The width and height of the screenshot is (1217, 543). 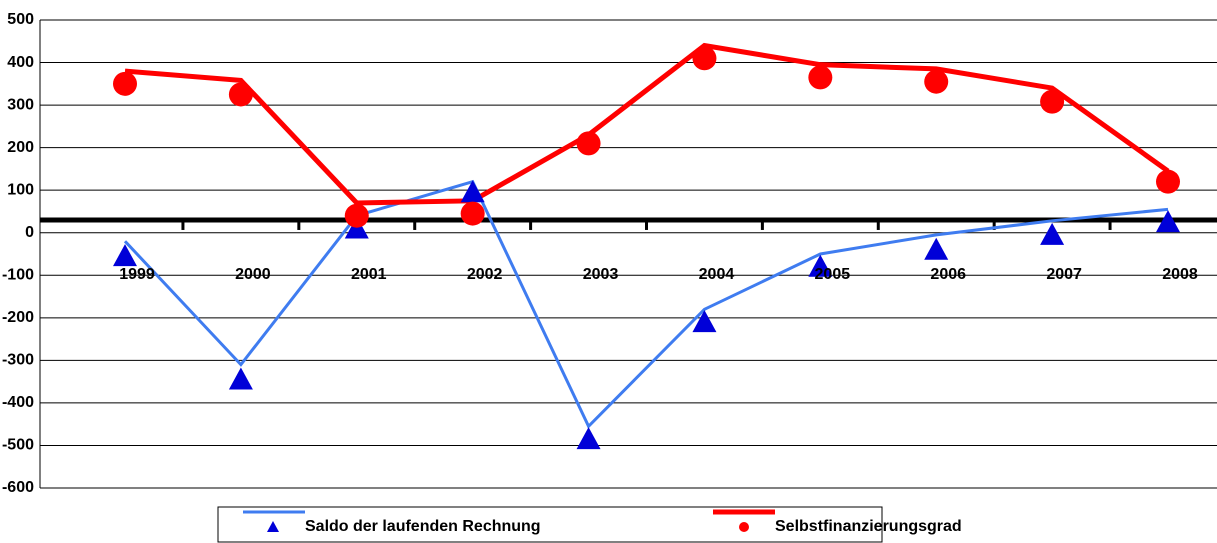 What do you see at coordinates (485, 274) in the screenshot?
I see `x-tick-label: 2002` at bounding box center [485, 274].